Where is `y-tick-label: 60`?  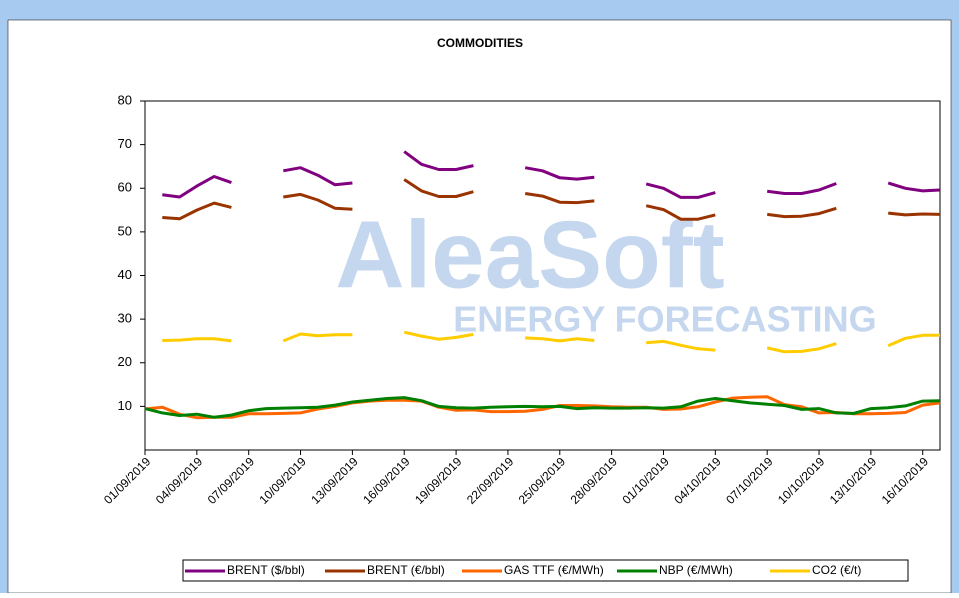
y-tick-label: 60 is located at coordinates (125, 187).